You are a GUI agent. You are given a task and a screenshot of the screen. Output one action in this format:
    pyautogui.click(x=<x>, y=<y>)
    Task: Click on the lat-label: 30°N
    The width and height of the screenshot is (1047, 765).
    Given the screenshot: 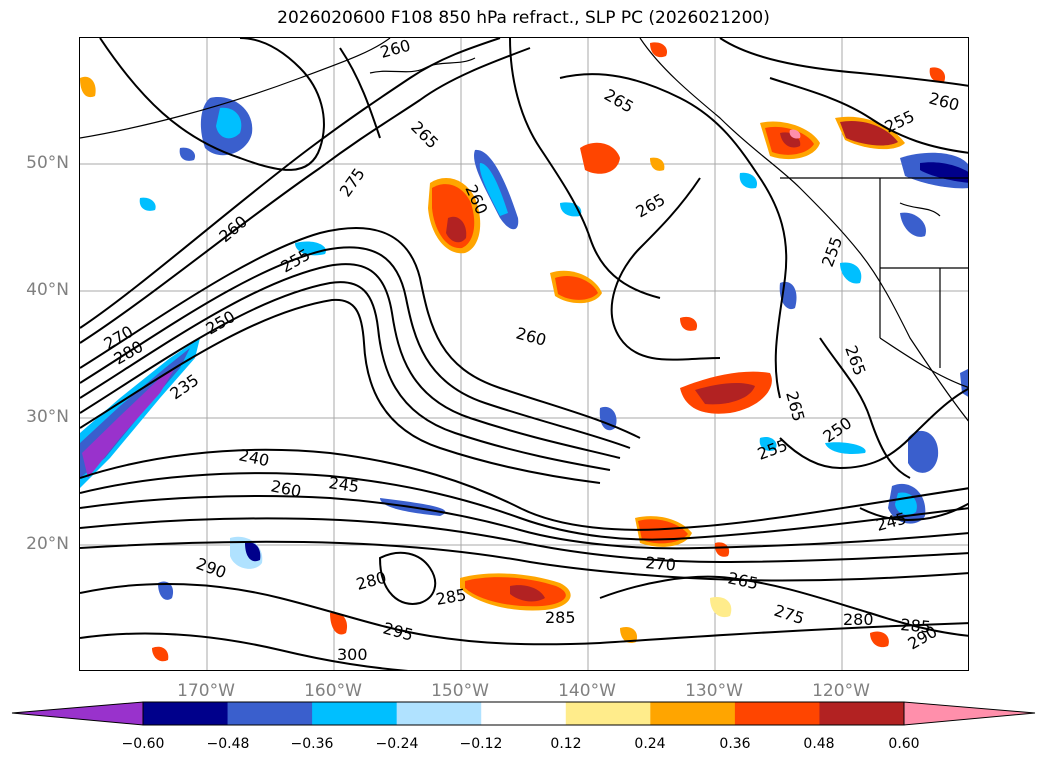 What is the action you would take?
    pyautogui.click(x=47, y=417)
    